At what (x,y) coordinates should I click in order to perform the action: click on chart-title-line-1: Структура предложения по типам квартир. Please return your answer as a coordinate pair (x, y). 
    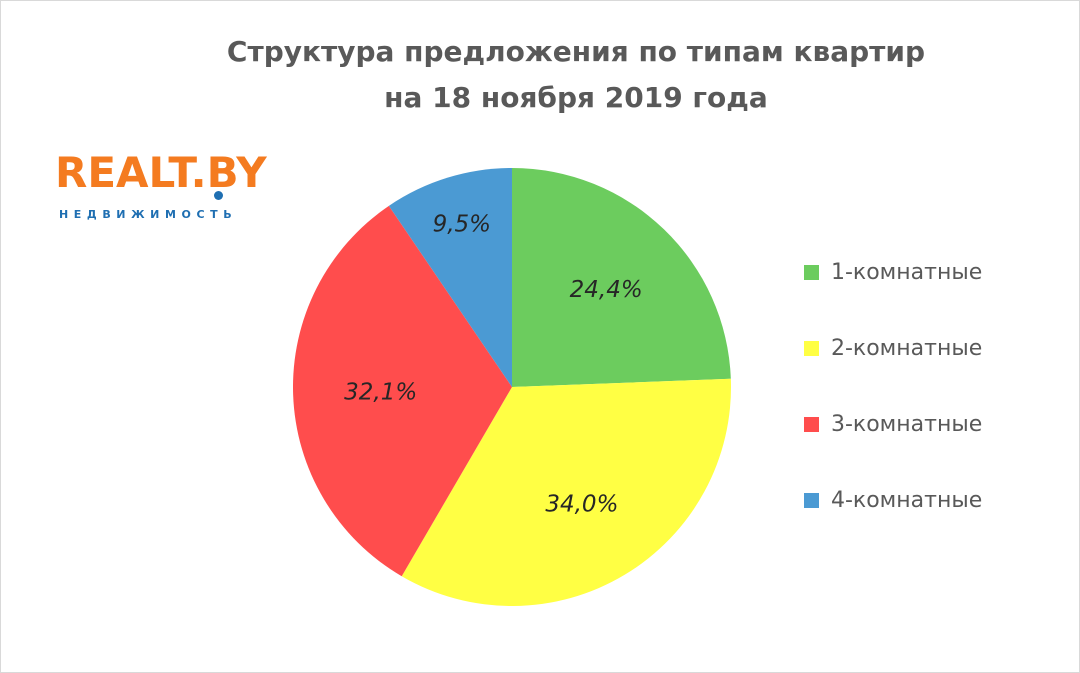
    Looking at the image, I should click on (576, 51).